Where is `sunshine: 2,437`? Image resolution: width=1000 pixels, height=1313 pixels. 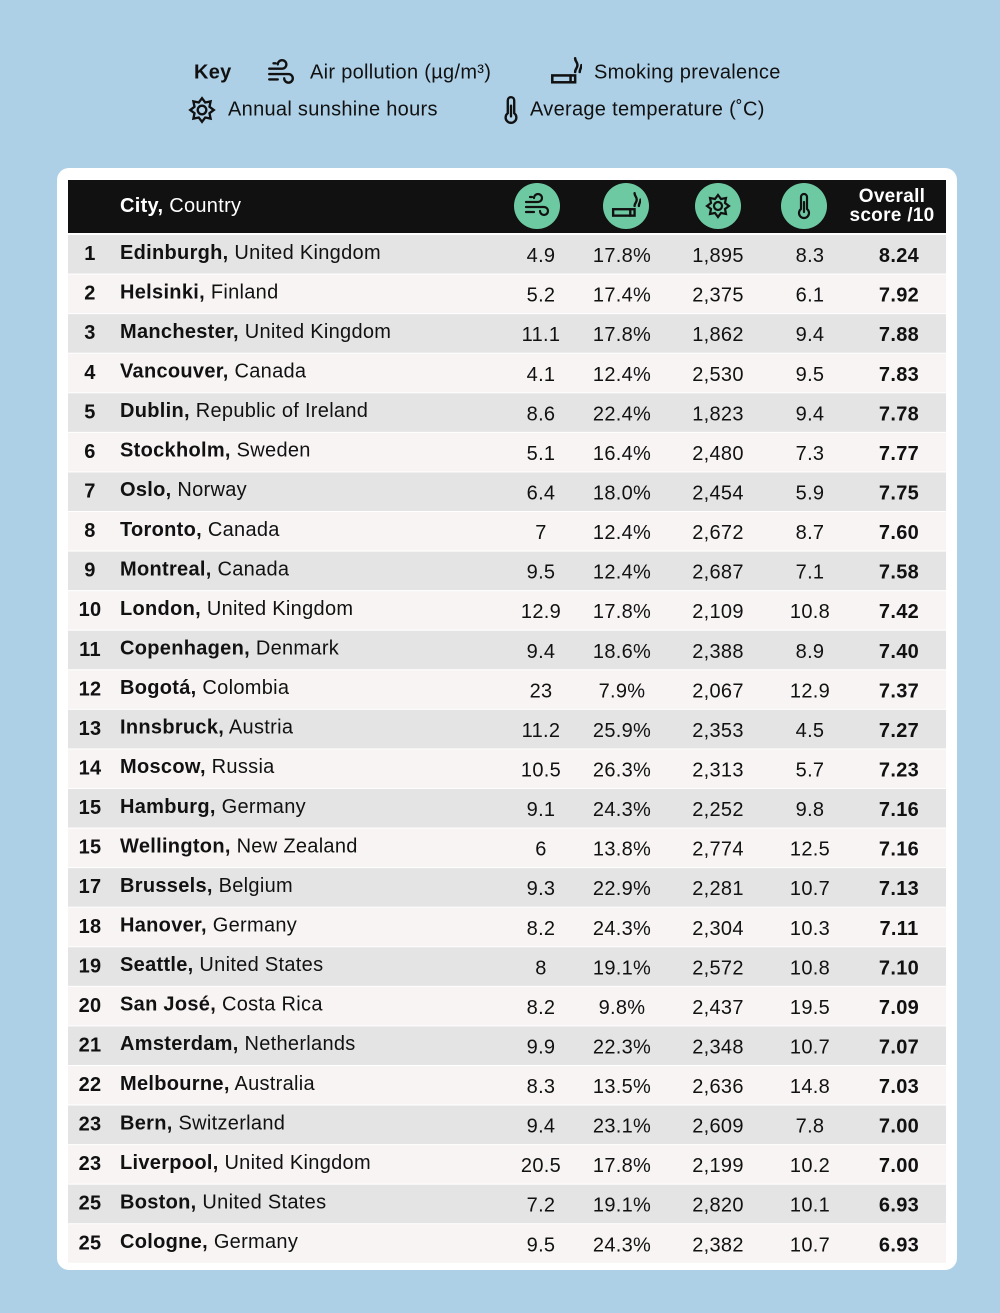
sunshine: 2,437 is located at coordinates (718, 1008).